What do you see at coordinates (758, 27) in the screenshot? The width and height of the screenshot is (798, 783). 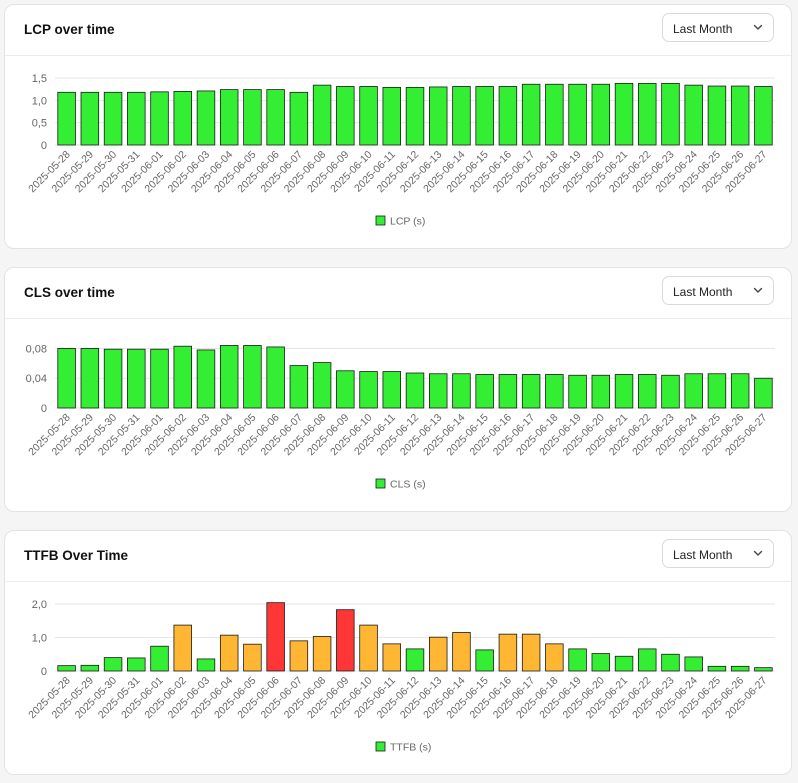 I see `chevron-down-icon` at bounding box center [758, 27].